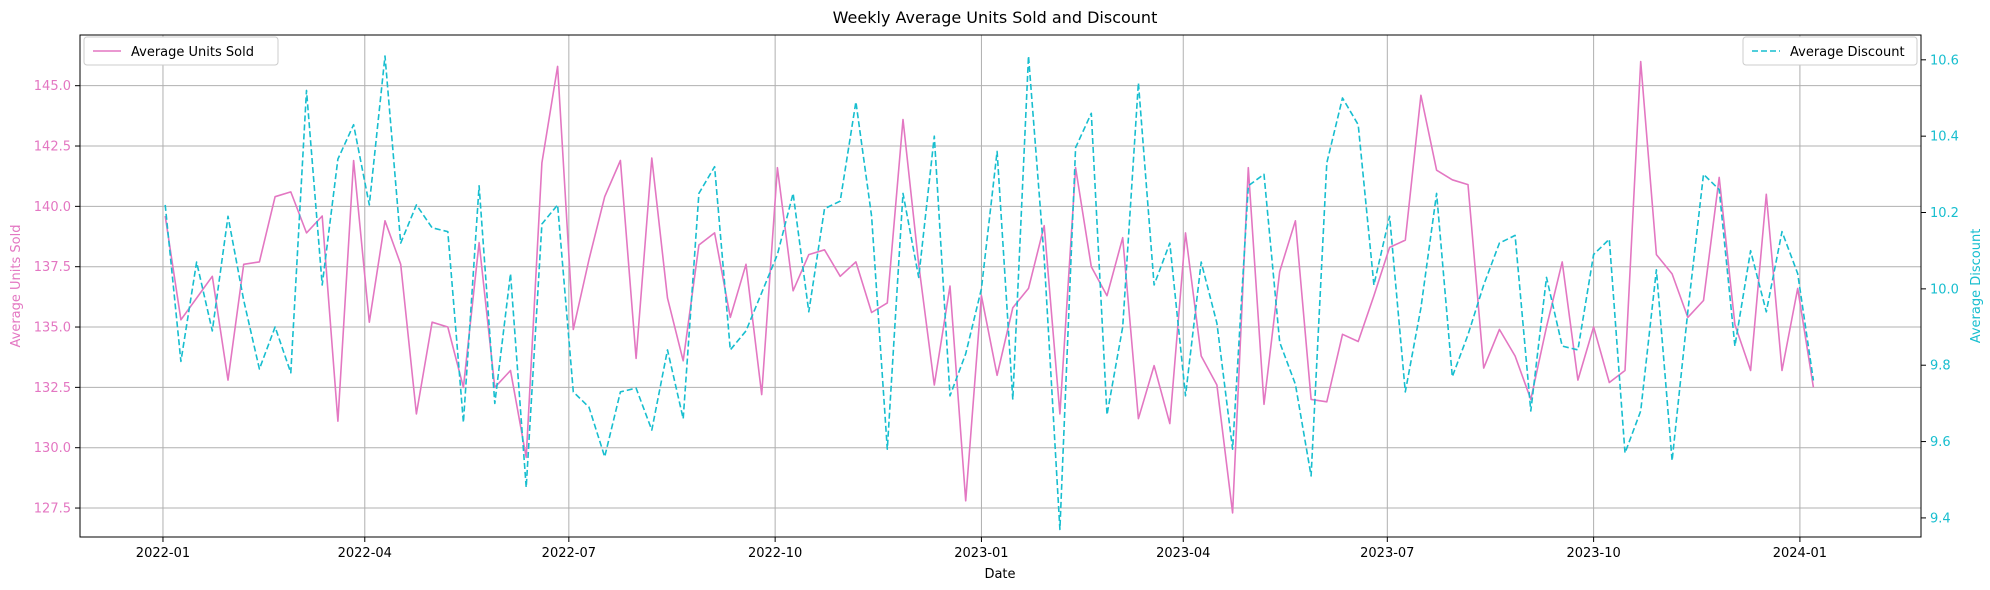  I want to click on legend-discount: Average Discount, so click(1830, 51).